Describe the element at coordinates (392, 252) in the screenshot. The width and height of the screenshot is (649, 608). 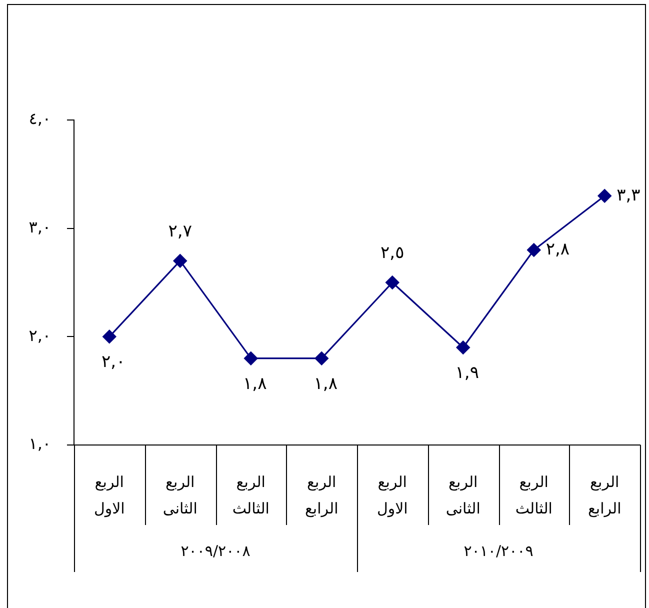
I see `data-label: ٢,٥` at that location.